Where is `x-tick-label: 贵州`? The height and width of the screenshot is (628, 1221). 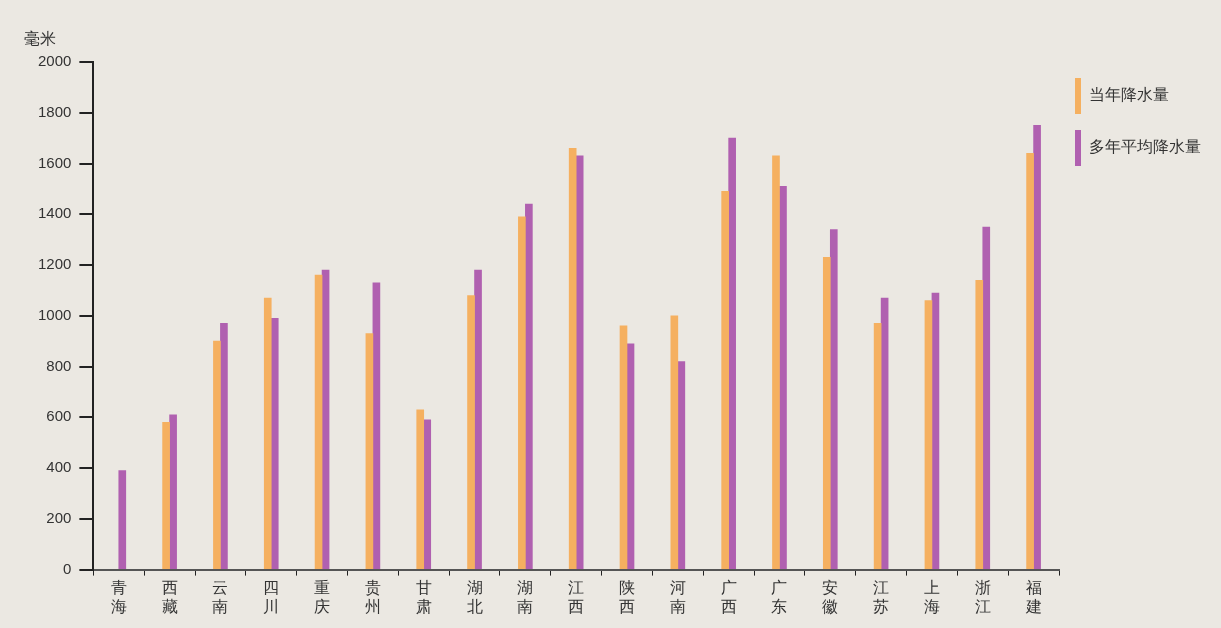 x-tick-label: 贵州 is located at coordinates (372, 596).